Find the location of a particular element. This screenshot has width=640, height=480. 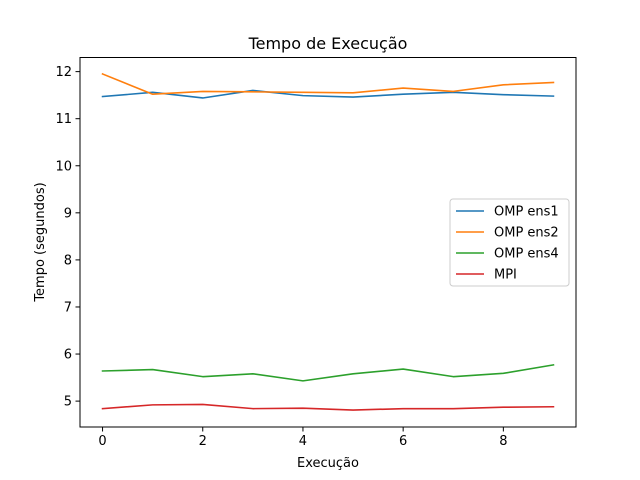

y-tick-label-6: 11 is located at coordinates (63, 119).